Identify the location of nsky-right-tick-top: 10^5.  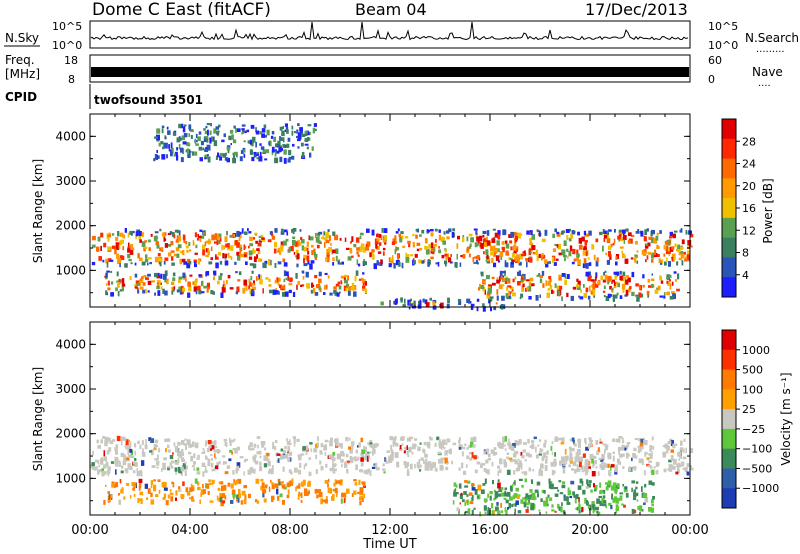
(723, 26).